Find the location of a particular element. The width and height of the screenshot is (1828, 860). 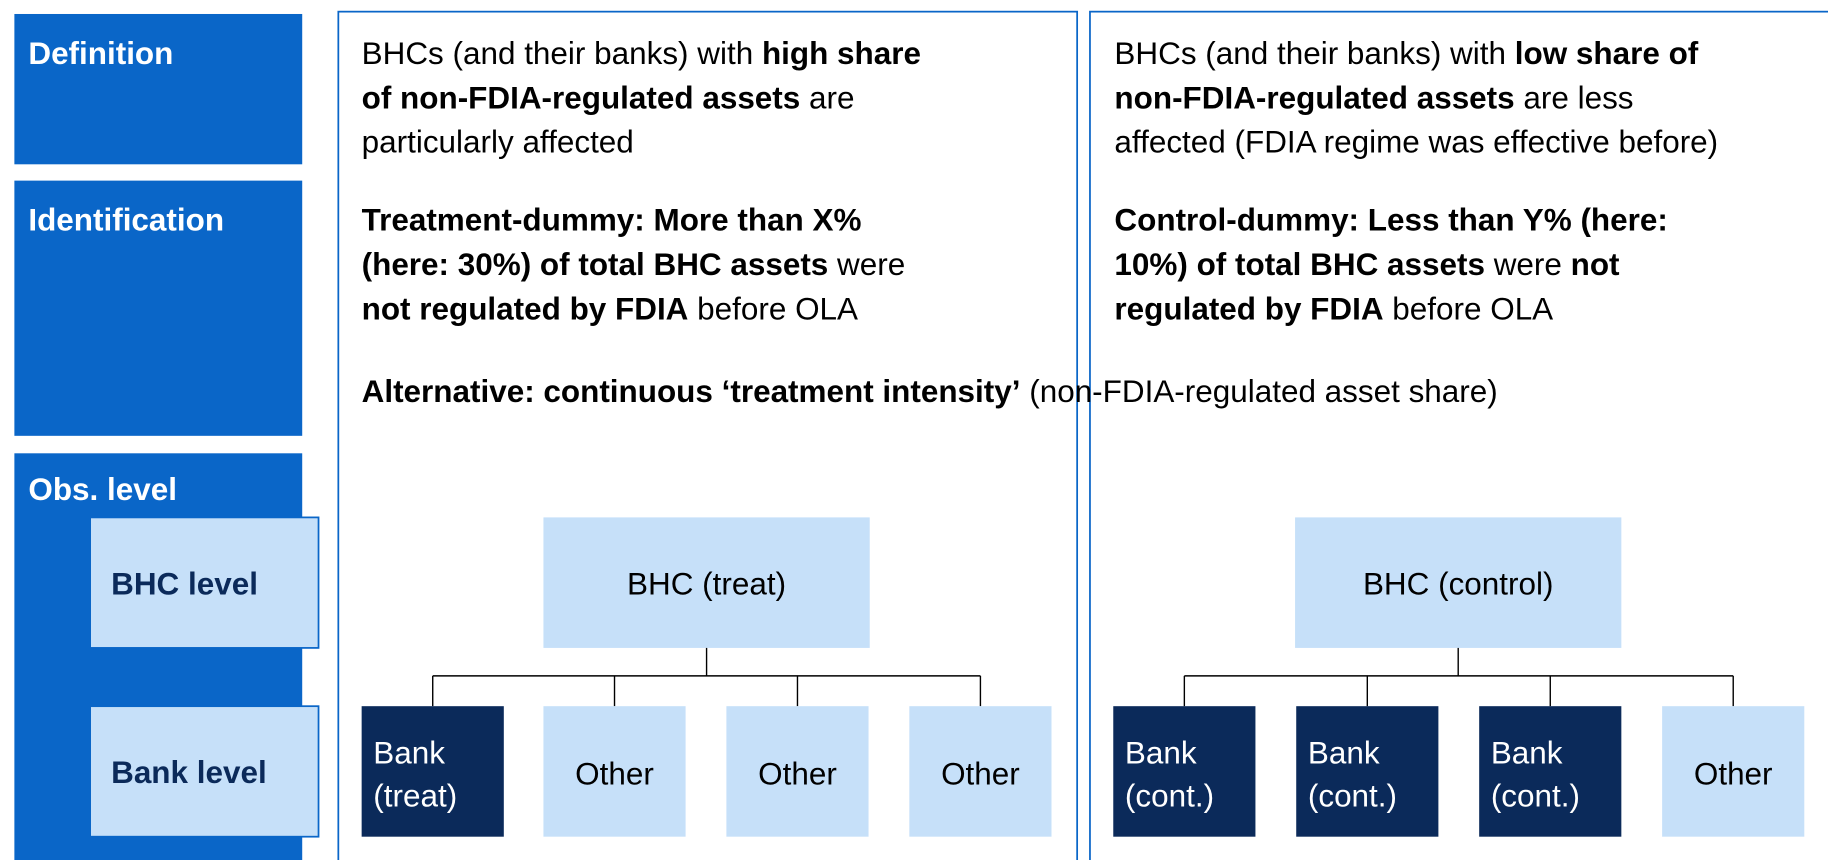

text-segment: Control-dummy: Less than Y% (here: is located at coordinates (1390, 220).